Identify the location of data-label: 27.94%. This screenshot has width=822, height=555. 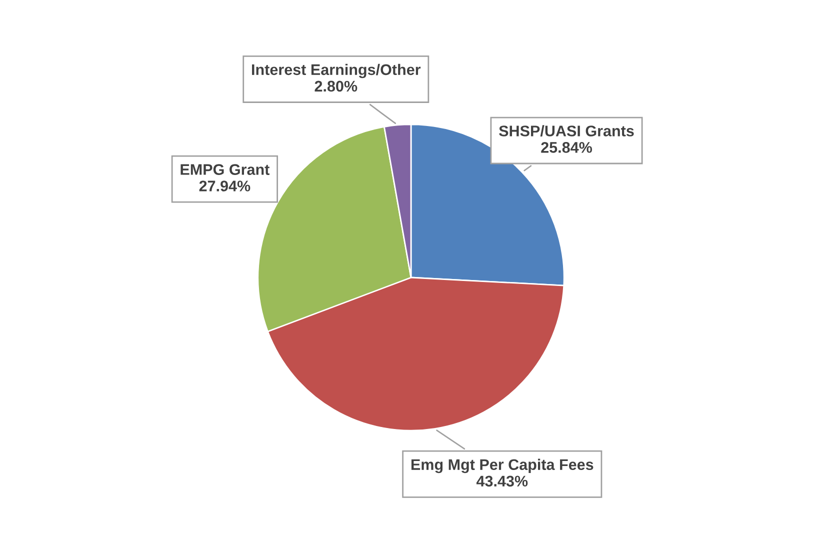
(224, 186).